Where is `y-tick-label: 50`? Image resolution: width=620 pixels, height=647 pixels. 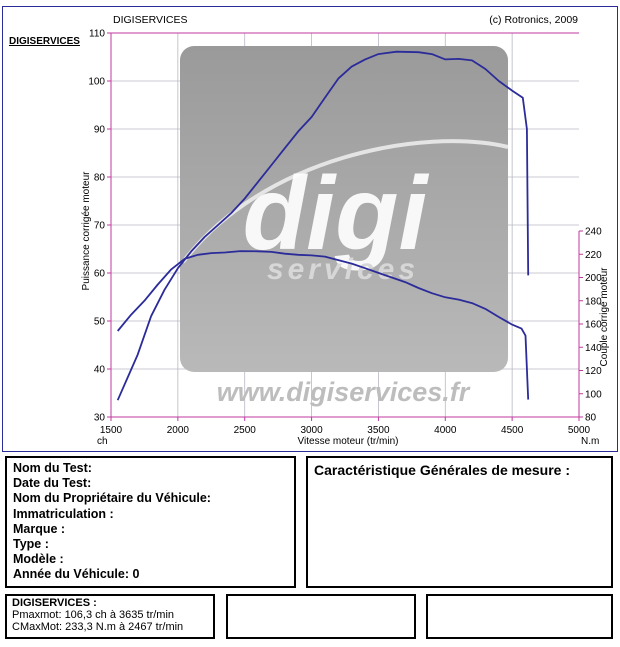 y-tick-label: 50 is located at coordinates (100, 322).